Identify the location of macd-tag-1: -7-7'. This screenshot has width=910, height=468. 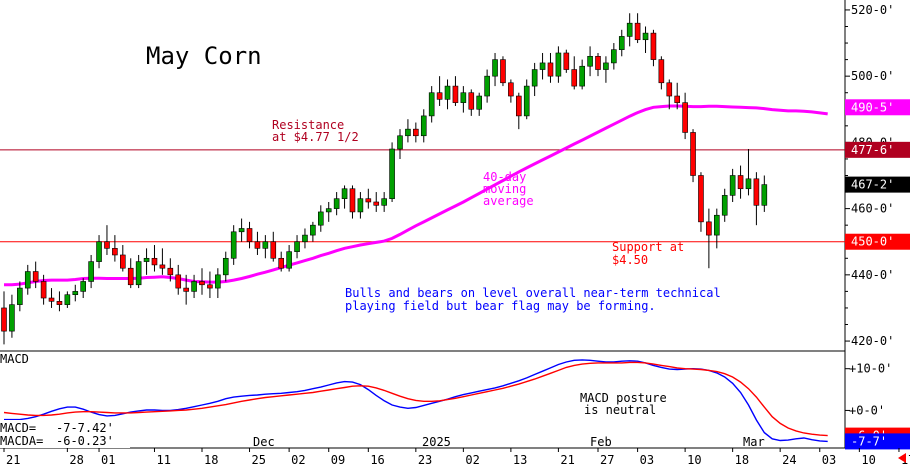
(877, 441).